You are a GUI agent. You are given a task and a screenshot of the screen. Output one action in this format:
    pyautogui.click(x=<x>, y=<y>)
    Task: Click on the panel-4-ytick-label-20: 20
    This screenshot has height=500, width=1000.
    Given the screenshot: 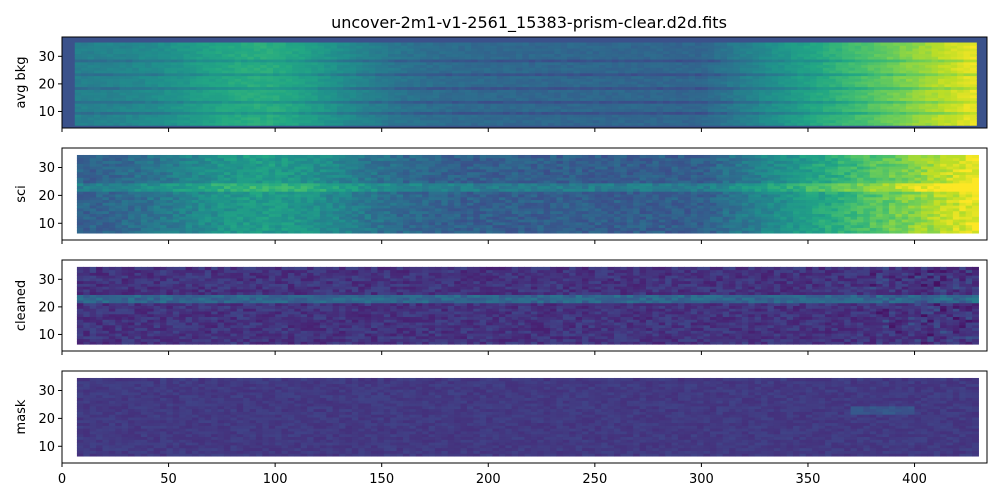 What is the action you would take?
    pyautogui.click(x=46, y=419)
    